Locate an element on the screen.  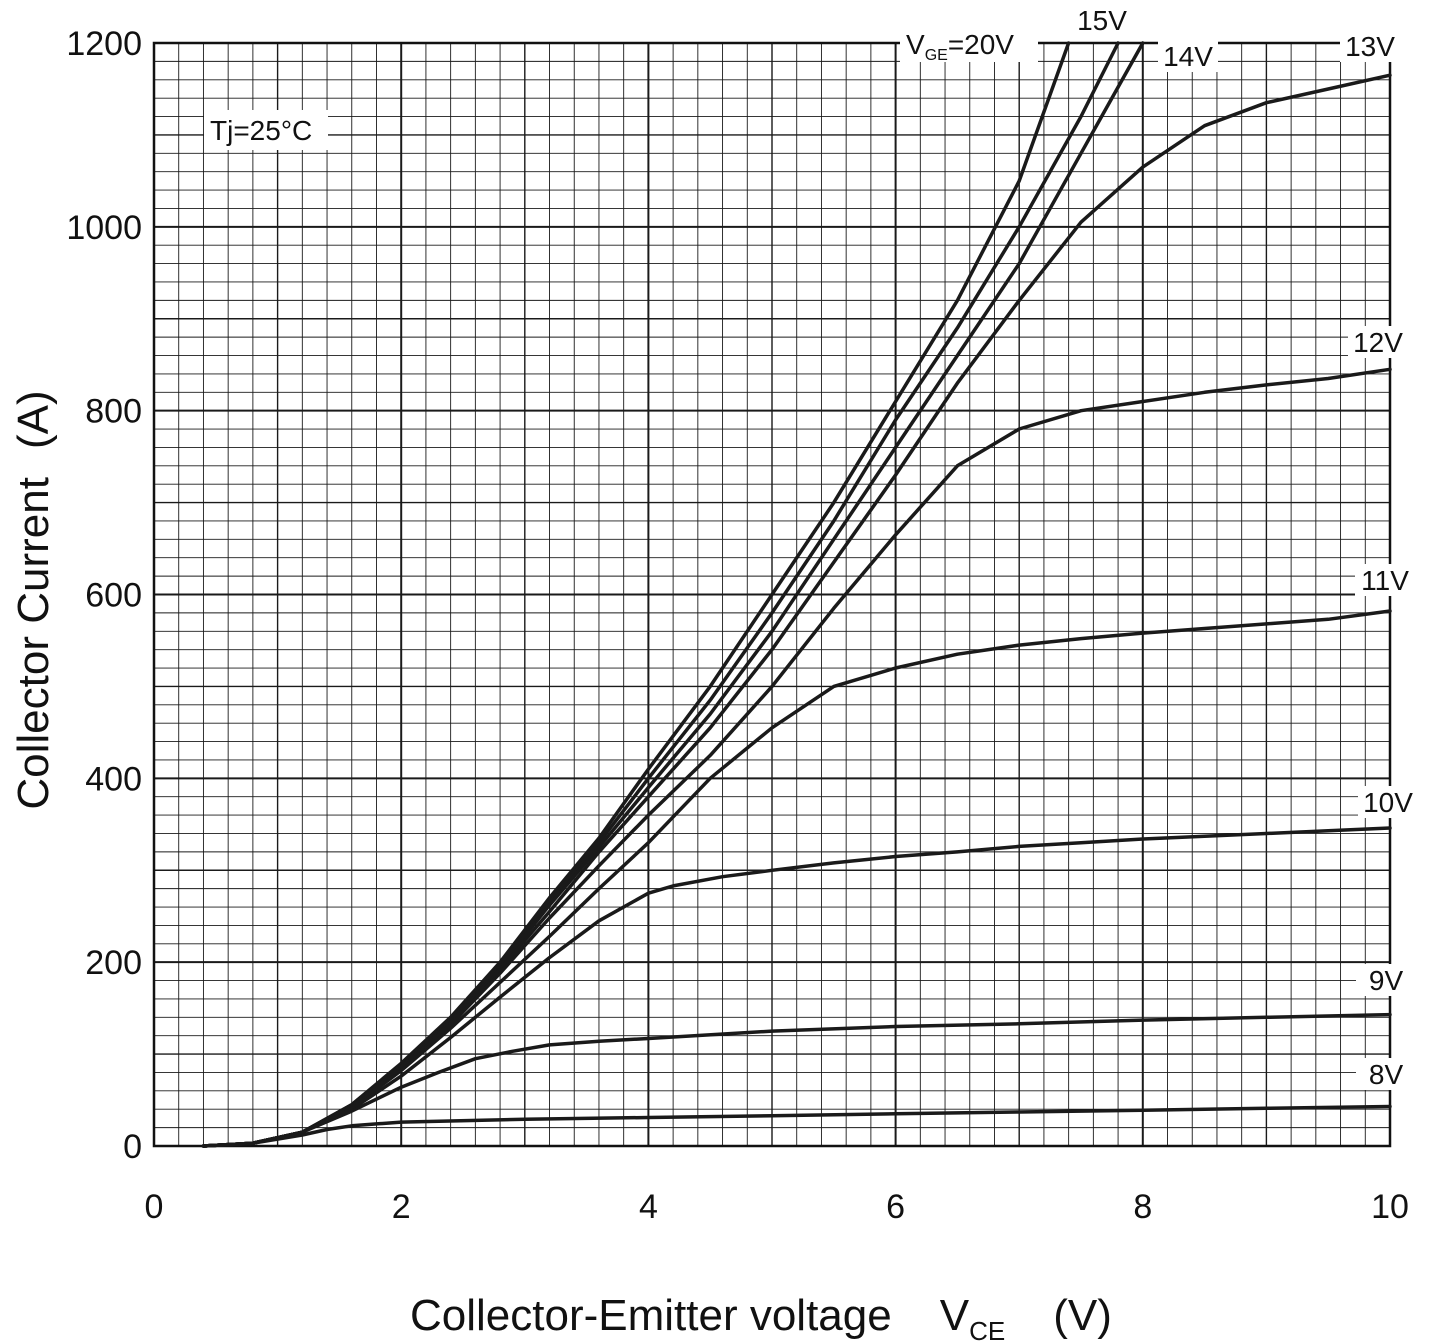
series-label-10V: 10V is located at coordinates (1388, 802).